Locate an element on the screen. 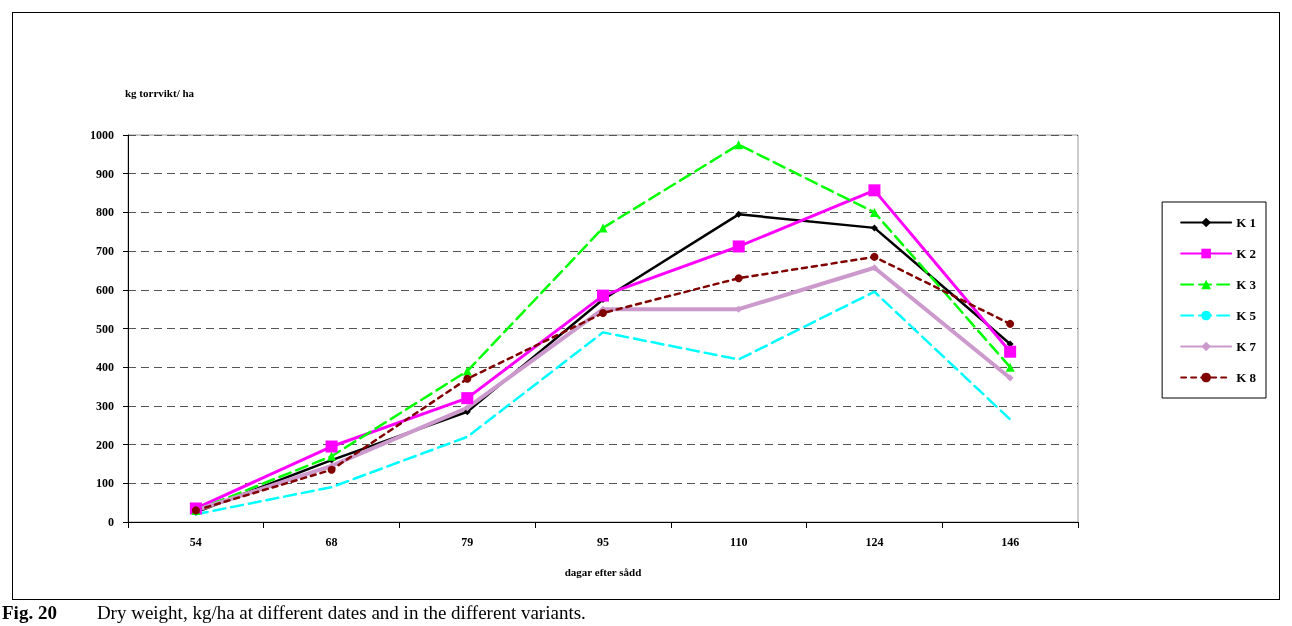 This screenshot has height=626, width=1292. y-tick-label: 500 is located at coordinates (105, 328).